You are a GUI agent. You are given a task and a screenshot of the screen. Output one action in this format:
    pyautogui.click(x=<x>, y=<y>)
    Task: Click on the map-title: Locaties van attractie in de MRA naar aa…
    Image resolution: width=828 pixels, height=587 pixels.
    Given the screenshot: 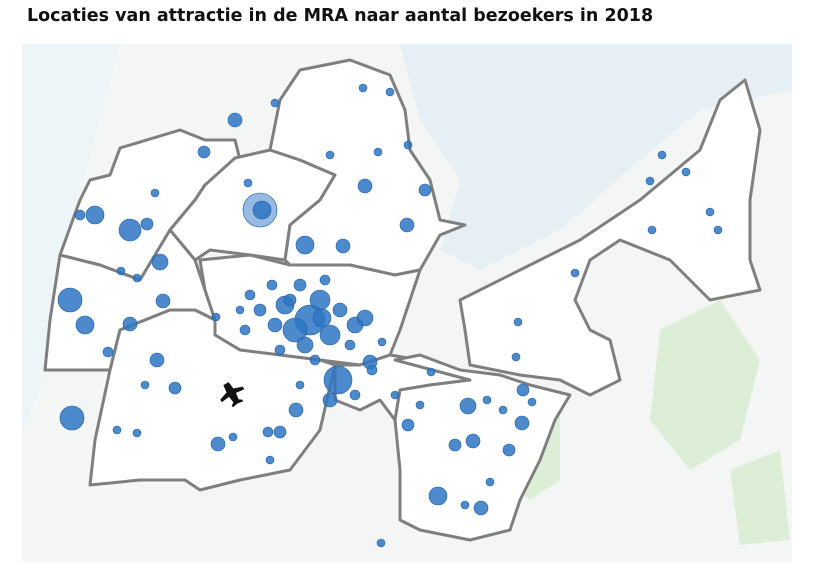 What is the action you would take?
    pyautogui.click(x=340, y=16)
    